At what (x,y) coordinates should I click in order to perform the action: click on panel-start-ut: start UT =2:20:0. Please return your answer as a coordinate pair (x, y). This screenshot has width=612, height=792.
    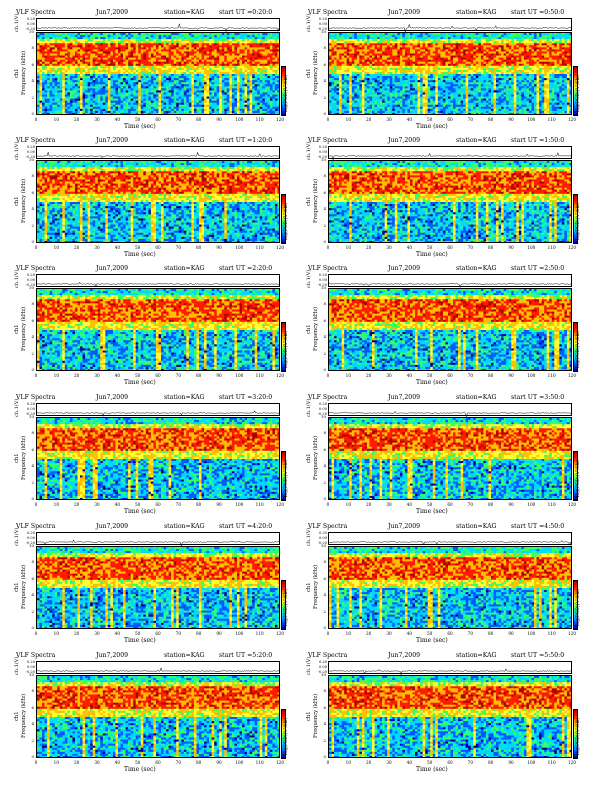
    Looking at the image, I should click on (245, 269).